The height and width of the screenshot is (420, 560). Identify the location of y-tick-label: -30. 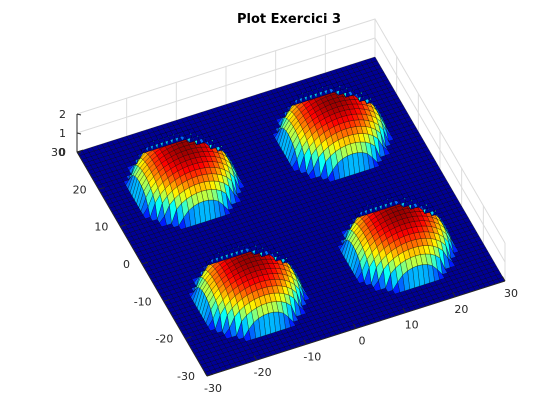
(186, 376).